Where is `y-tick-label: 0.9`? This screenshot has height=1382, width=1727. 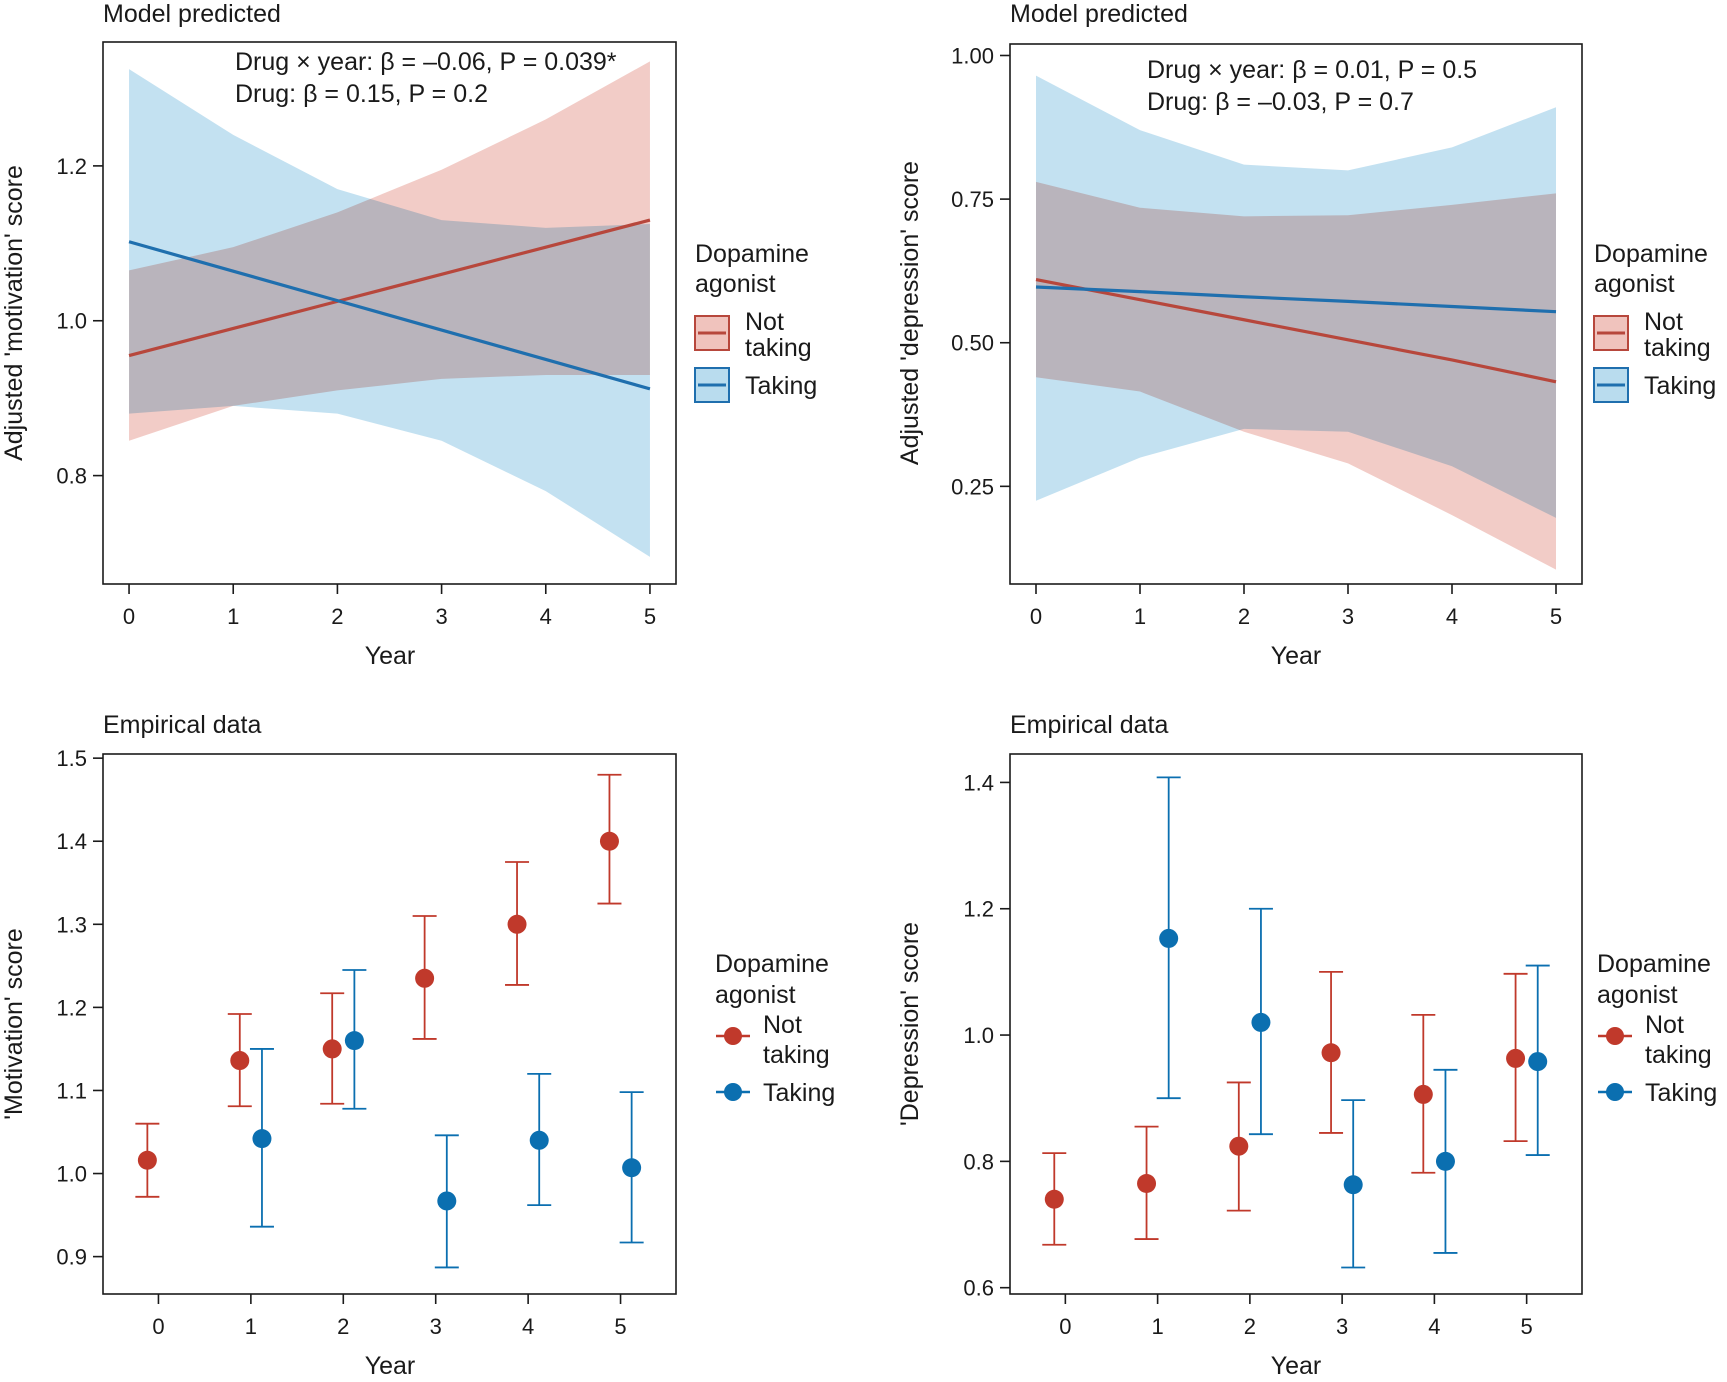 y-tick-label: 0.9 is located at coordinates (71, 1257).